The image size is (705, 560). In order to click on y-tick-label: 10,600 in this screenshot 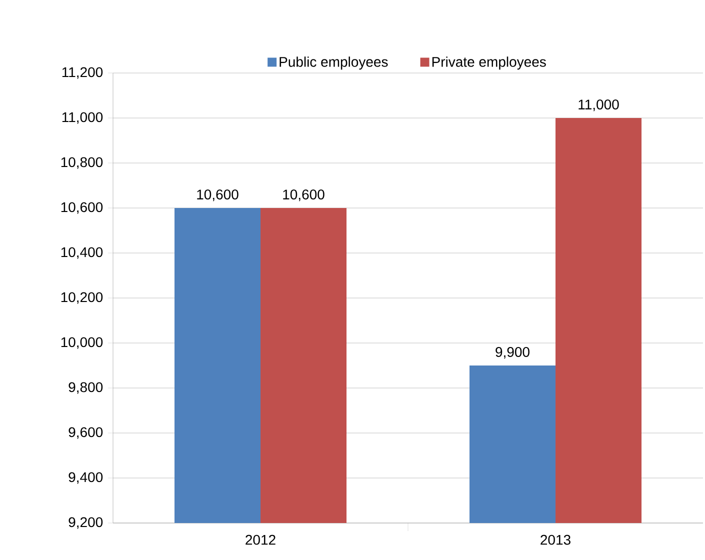, I will do `click(82, 208)`.